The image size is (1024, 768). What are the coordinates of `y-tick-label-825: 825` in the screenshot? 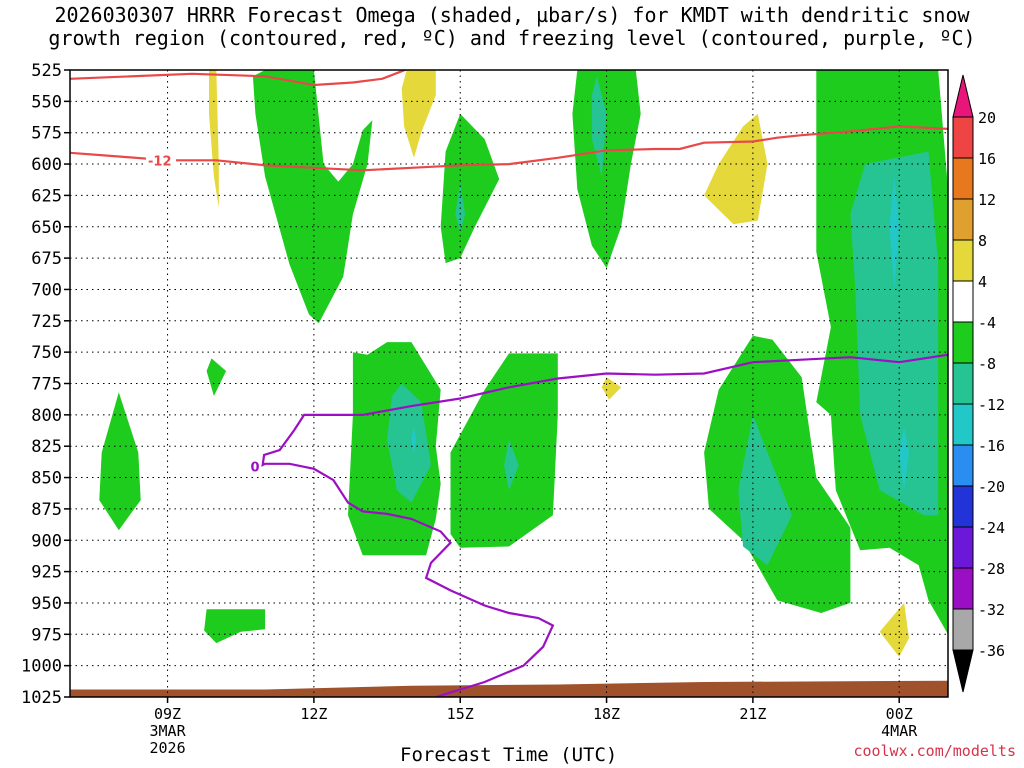 It's located at (46, 447).